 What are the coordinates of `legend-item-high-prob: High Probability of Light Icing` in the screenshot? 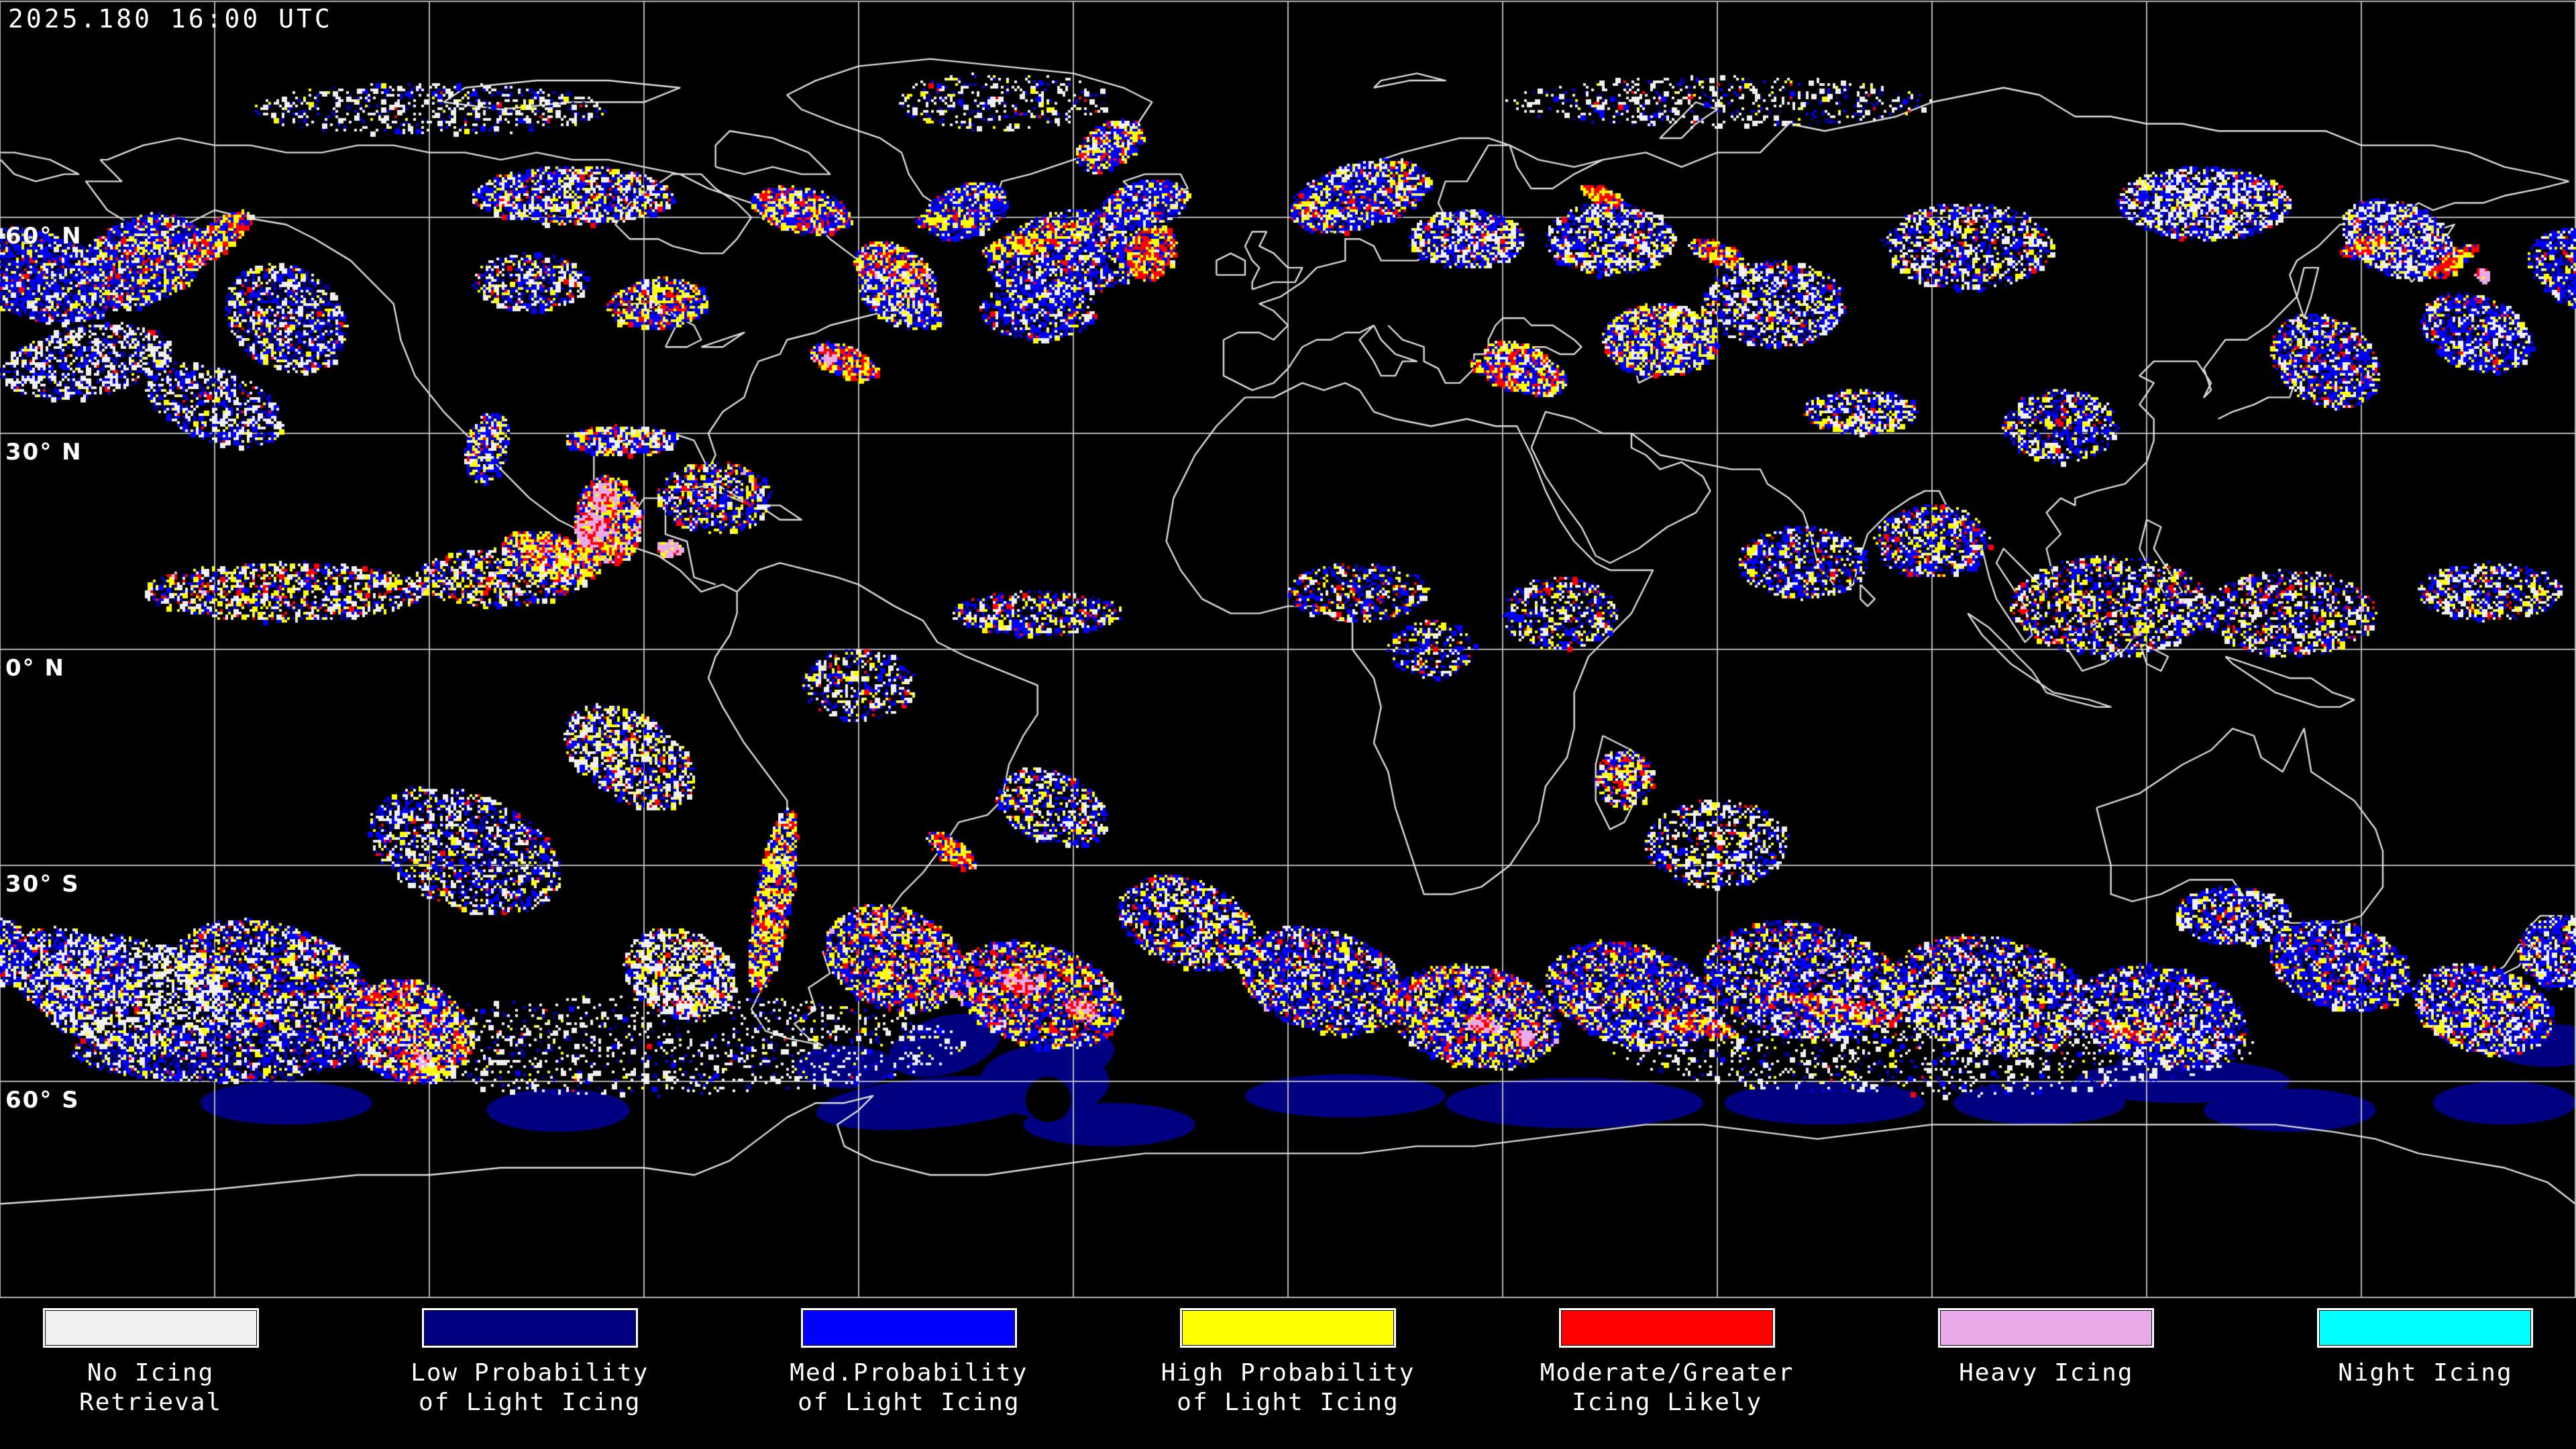 It's located at (1287, 1362).